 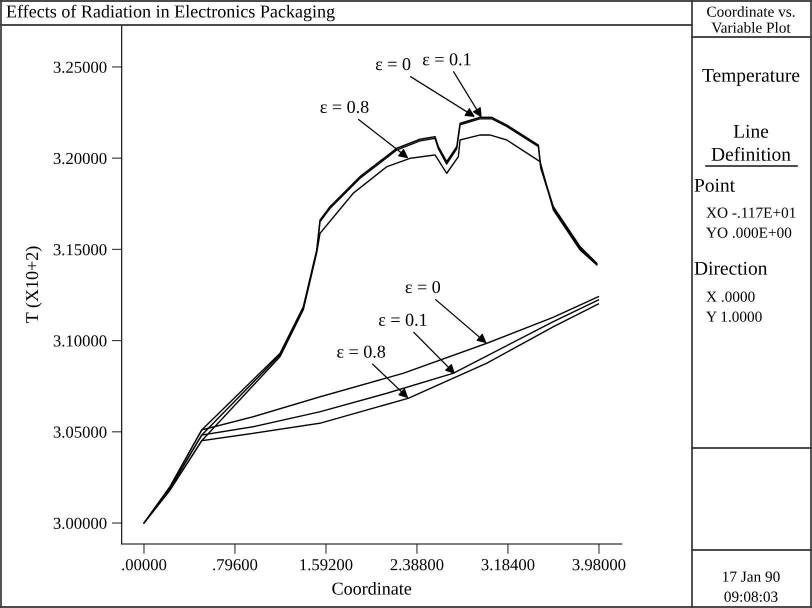 I want to click on y-tick-label: 3.10000, so click(x=80, y=341).